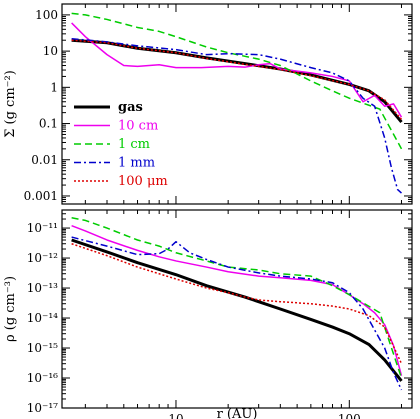  I want to click on x-tick-label: 100, so click(349, 415).